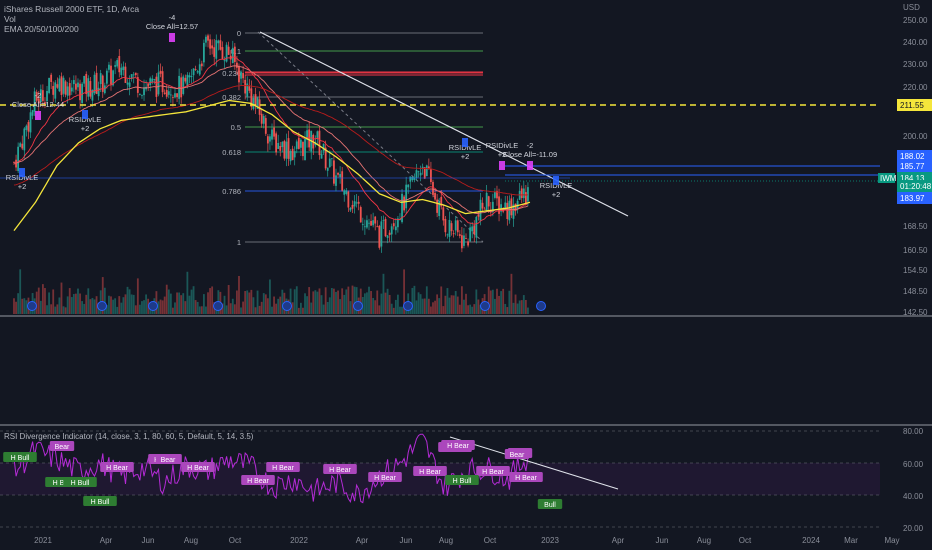  Describe the element at coordinates (41, 29) in the screenshot. I see `ema-legend: EMA 20/50/100/200` at that location.